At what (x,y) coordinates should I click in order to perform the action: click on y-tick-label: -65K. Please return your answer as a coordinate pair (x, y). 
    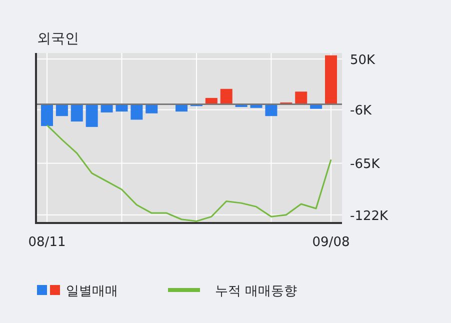
    Looking at the image, I should click on (365, 164).